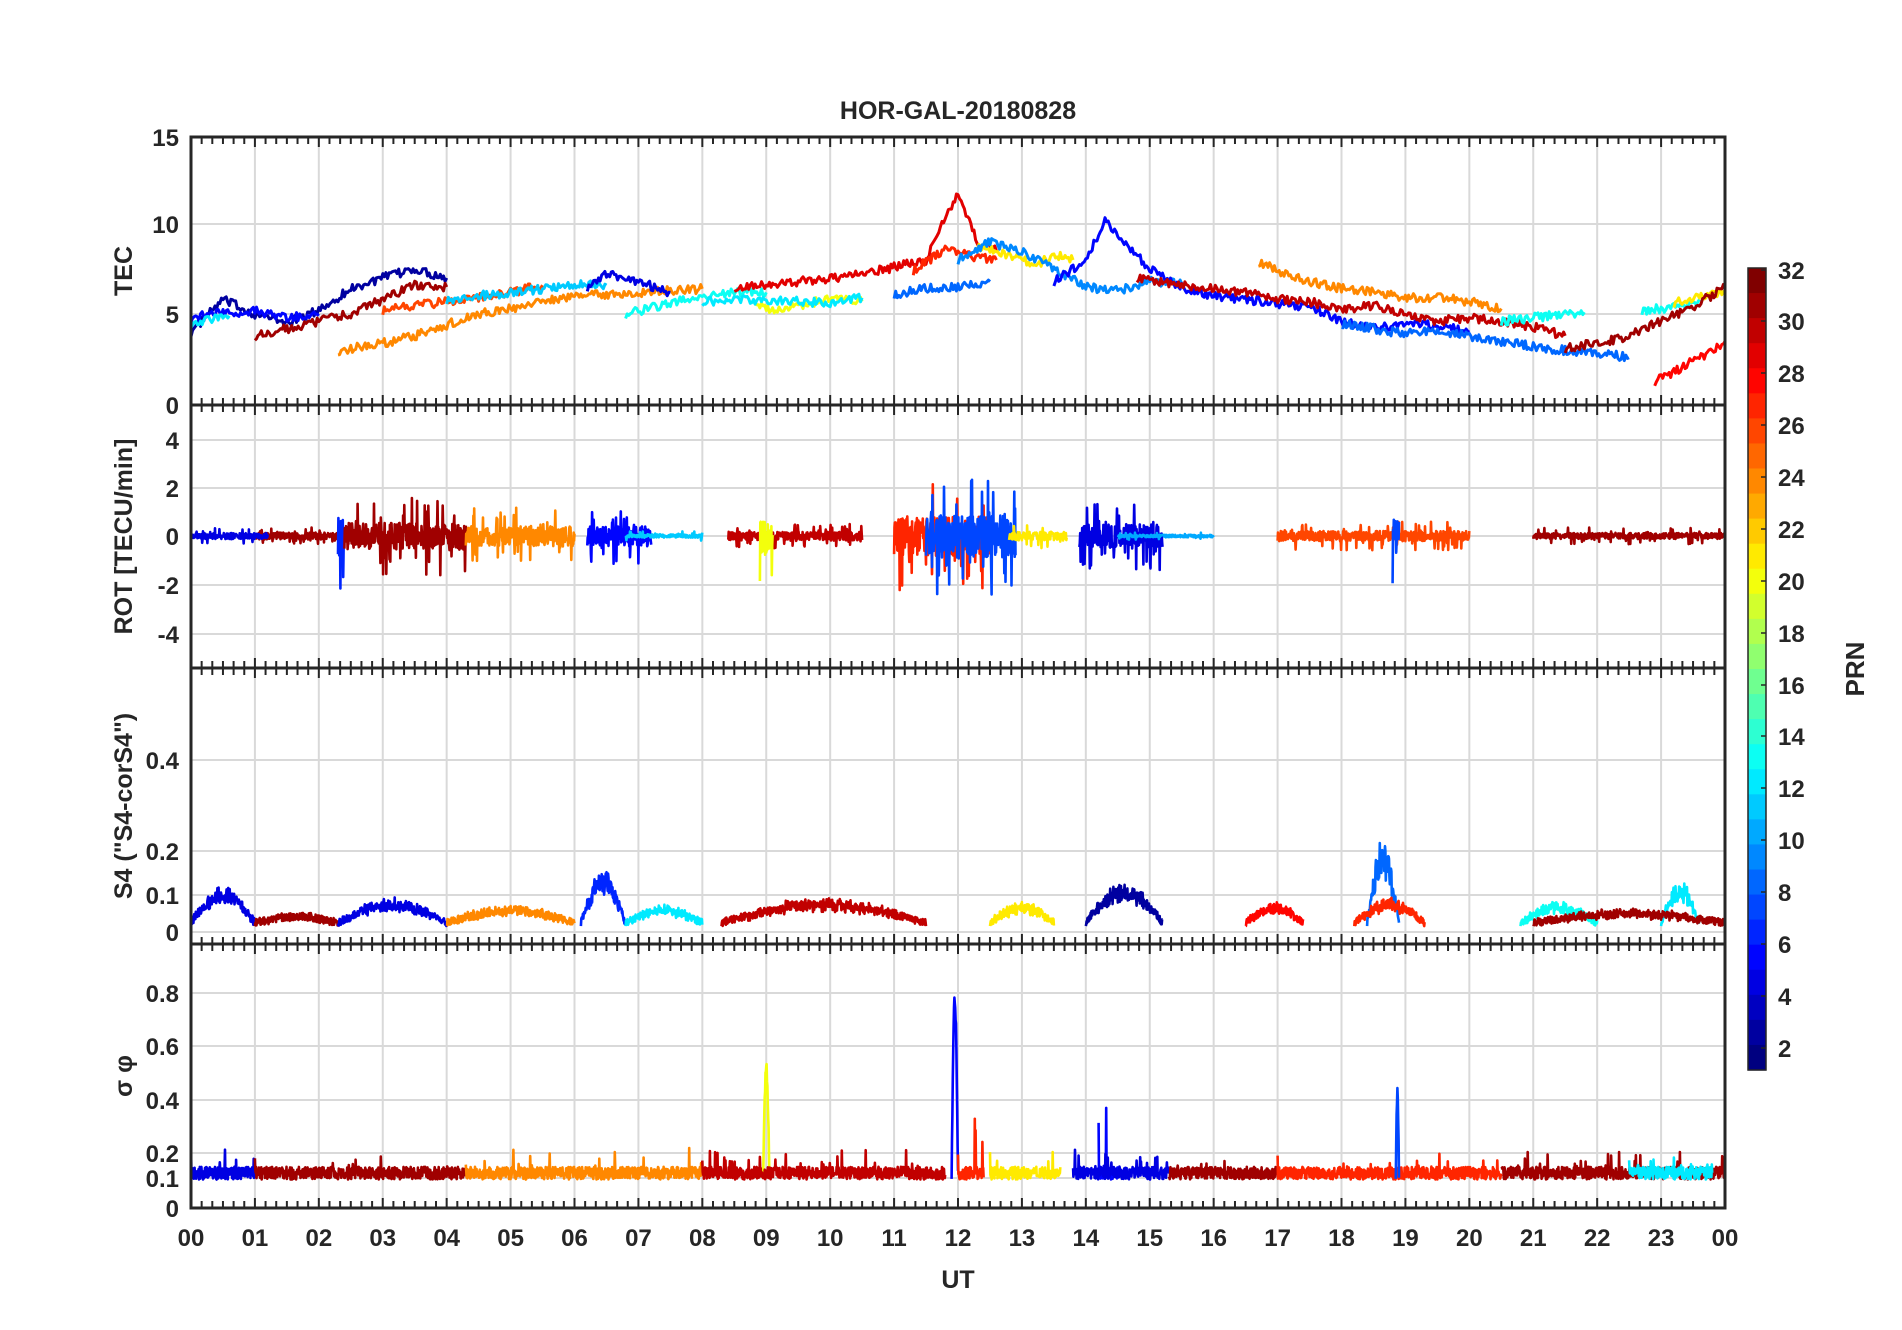 This screenshot has height=1330, width=1902. I want to click on chart-title: HOR-GAL-20180828, so click(958, 111).